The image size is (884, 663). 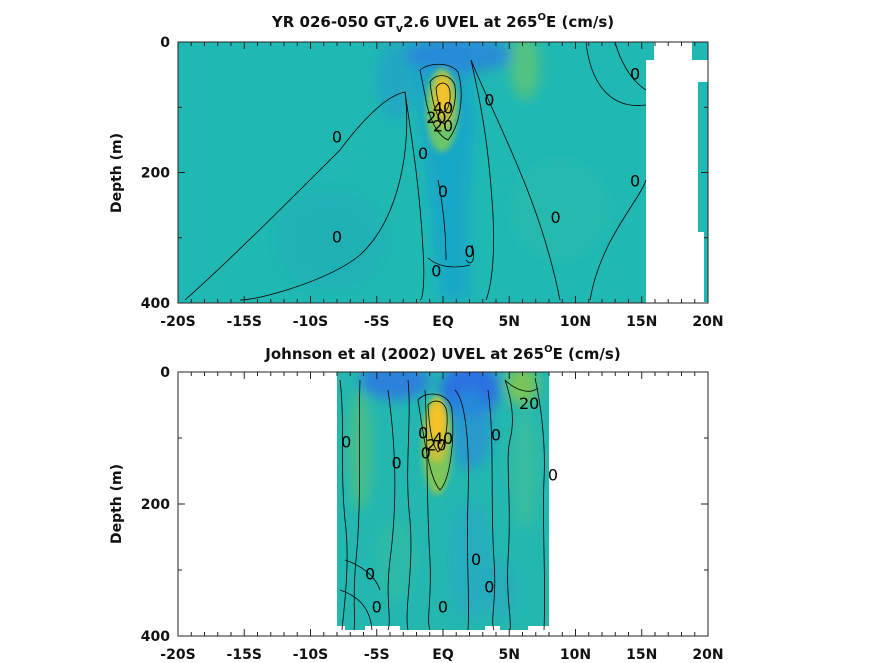 What do you see at coordinates (117, 173) in the screenshot?
I see `y-axis-label-top: Depth (m)` at bounding box center [117, 173].